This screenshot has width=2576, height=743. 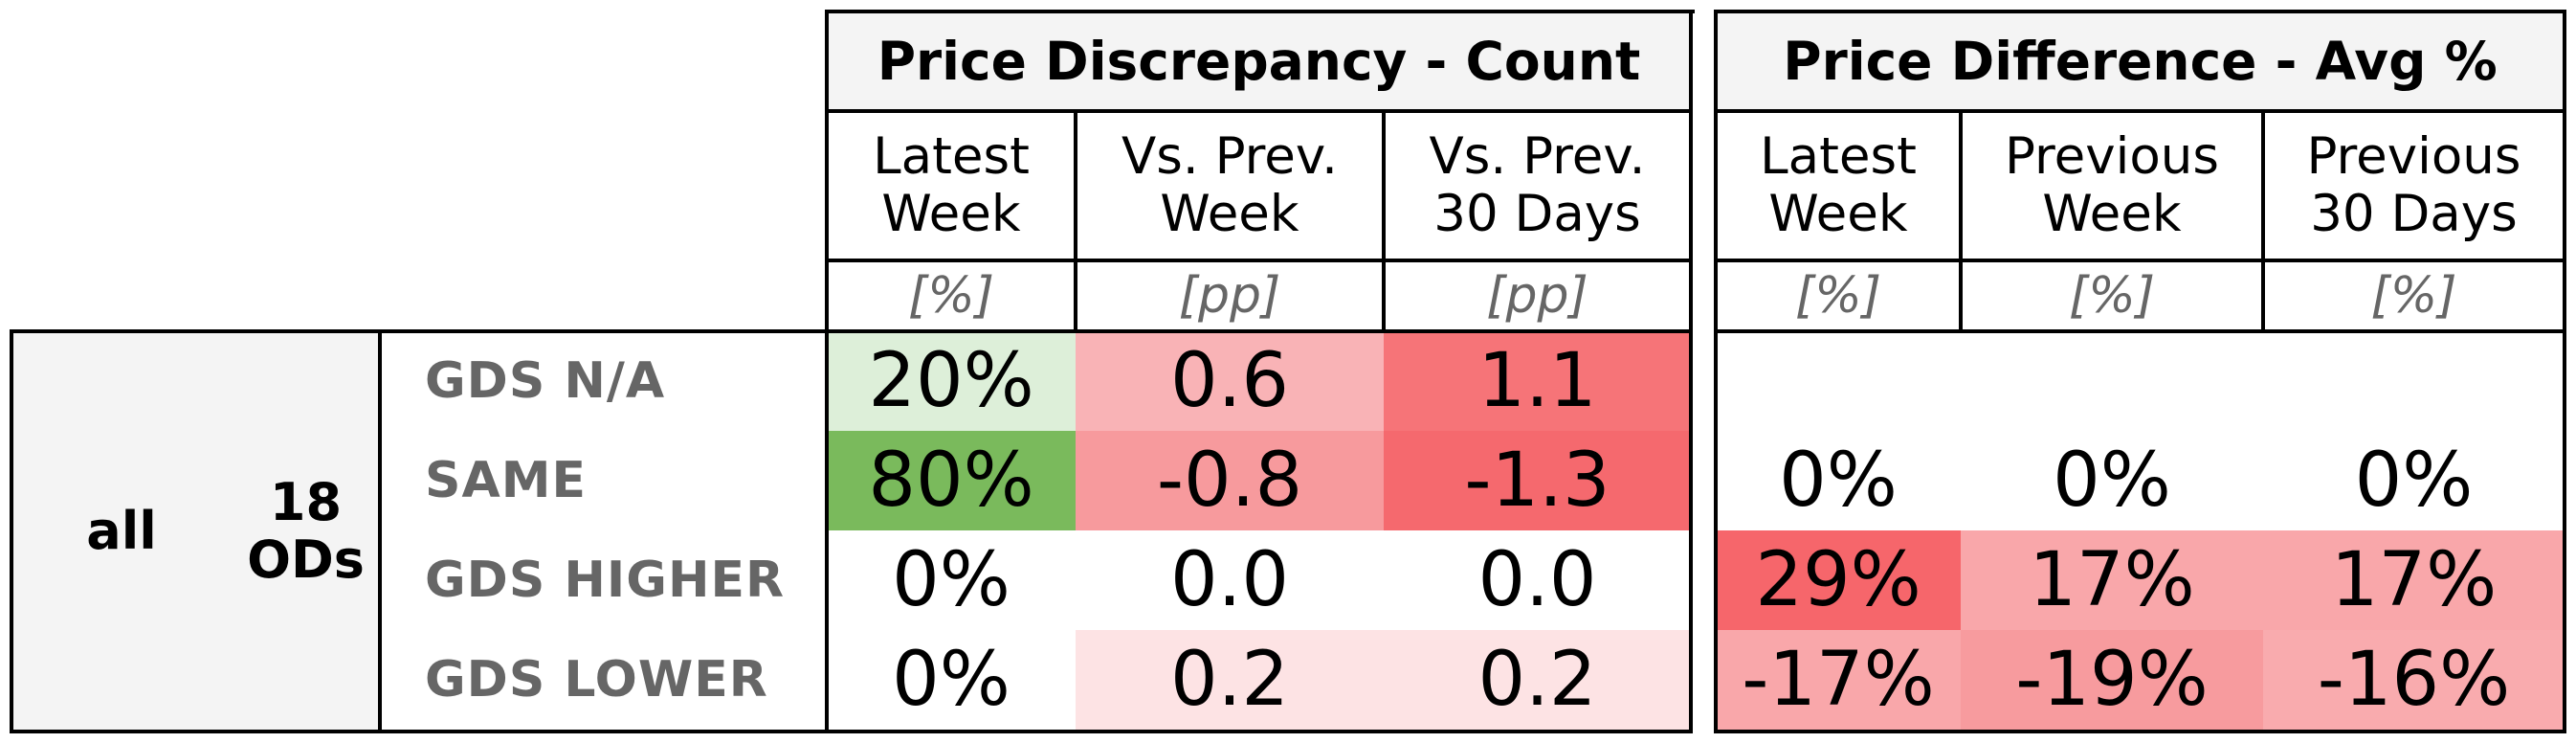 I want to click on panel-1-col-3-unit: [pp], so click(x=1537, y=296).